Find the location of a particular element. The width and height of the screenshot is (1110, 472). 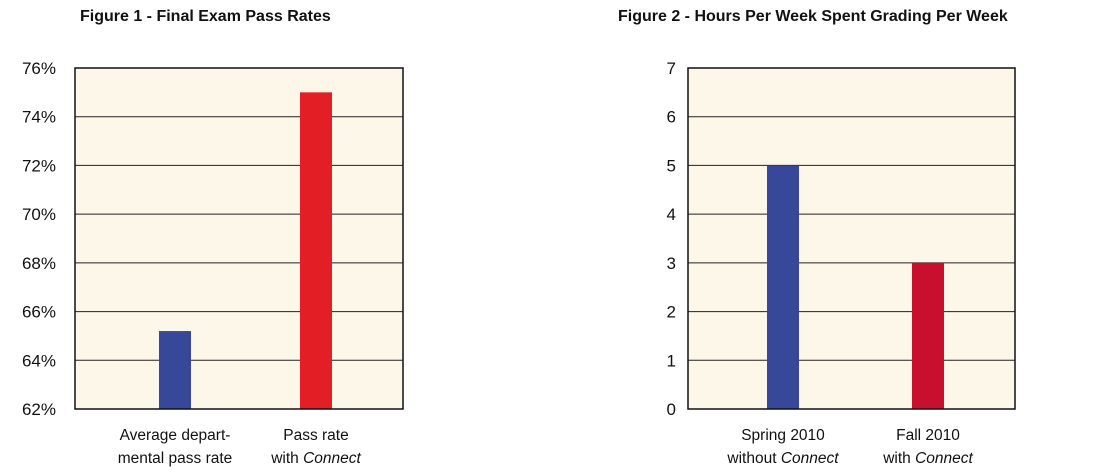

figure-1-title: Figure 1 - Final Exam Pass Rates is located at coordinates (205, 16).